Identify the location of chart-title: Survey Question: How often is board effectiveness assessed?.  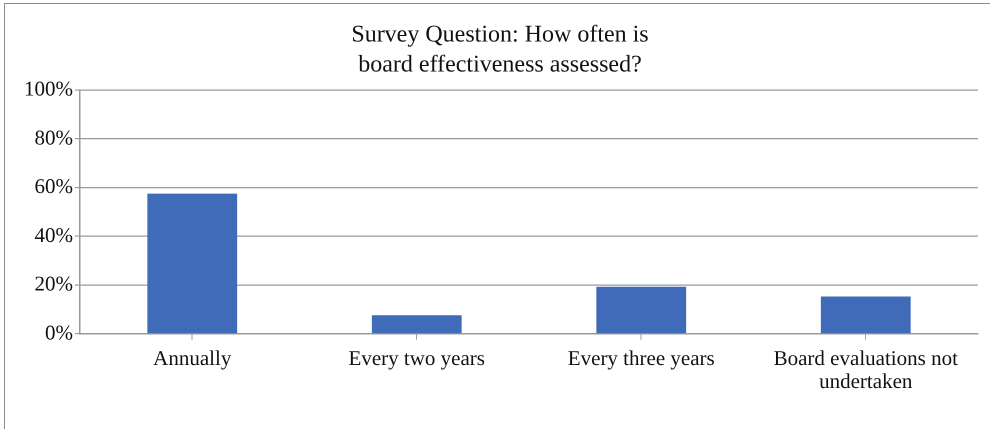
(500, 49).